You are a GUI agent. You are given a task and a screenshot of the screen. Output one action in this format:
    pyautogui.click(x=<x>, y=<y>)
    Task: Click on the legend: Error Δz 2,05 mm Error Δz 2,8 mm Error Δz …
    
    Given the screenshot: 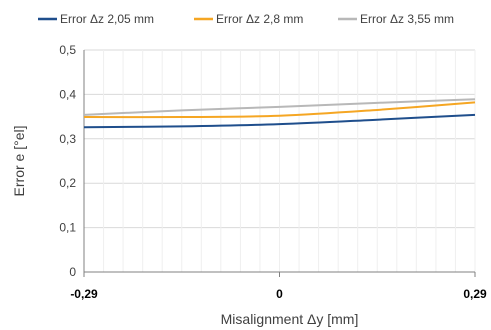 What is the action you would take?
    pyautogui.click(x=246, y=19)
    